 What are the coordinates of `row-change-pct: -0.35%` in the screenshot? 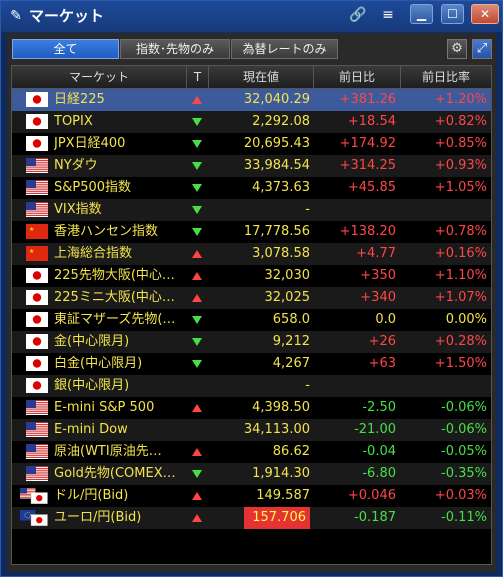 It's located at (464, 473).